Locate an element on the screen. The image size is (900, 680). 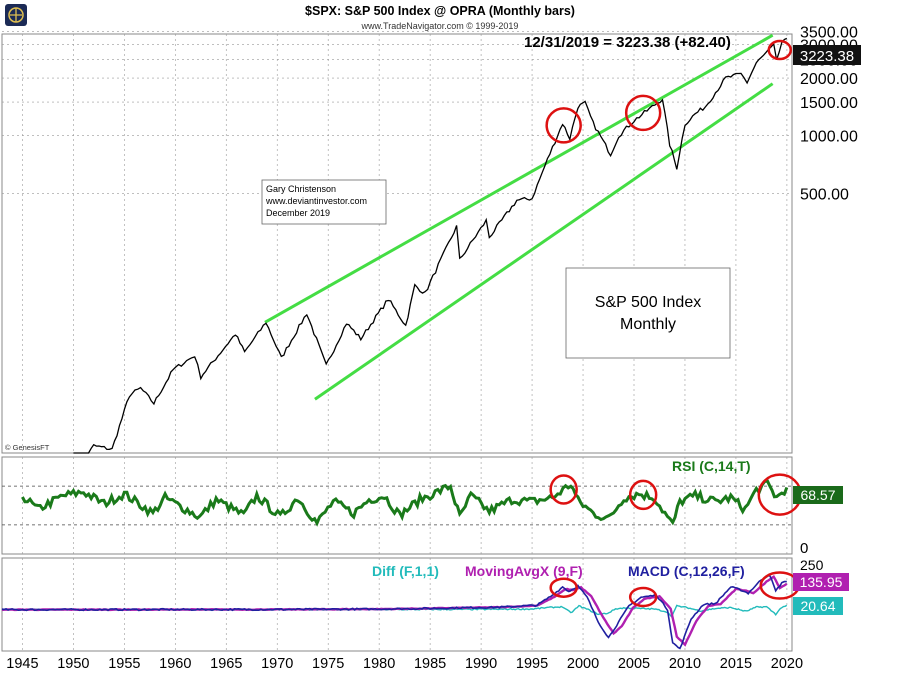
x-tick-label-15: 2020 is located at coordinates (787, 664).